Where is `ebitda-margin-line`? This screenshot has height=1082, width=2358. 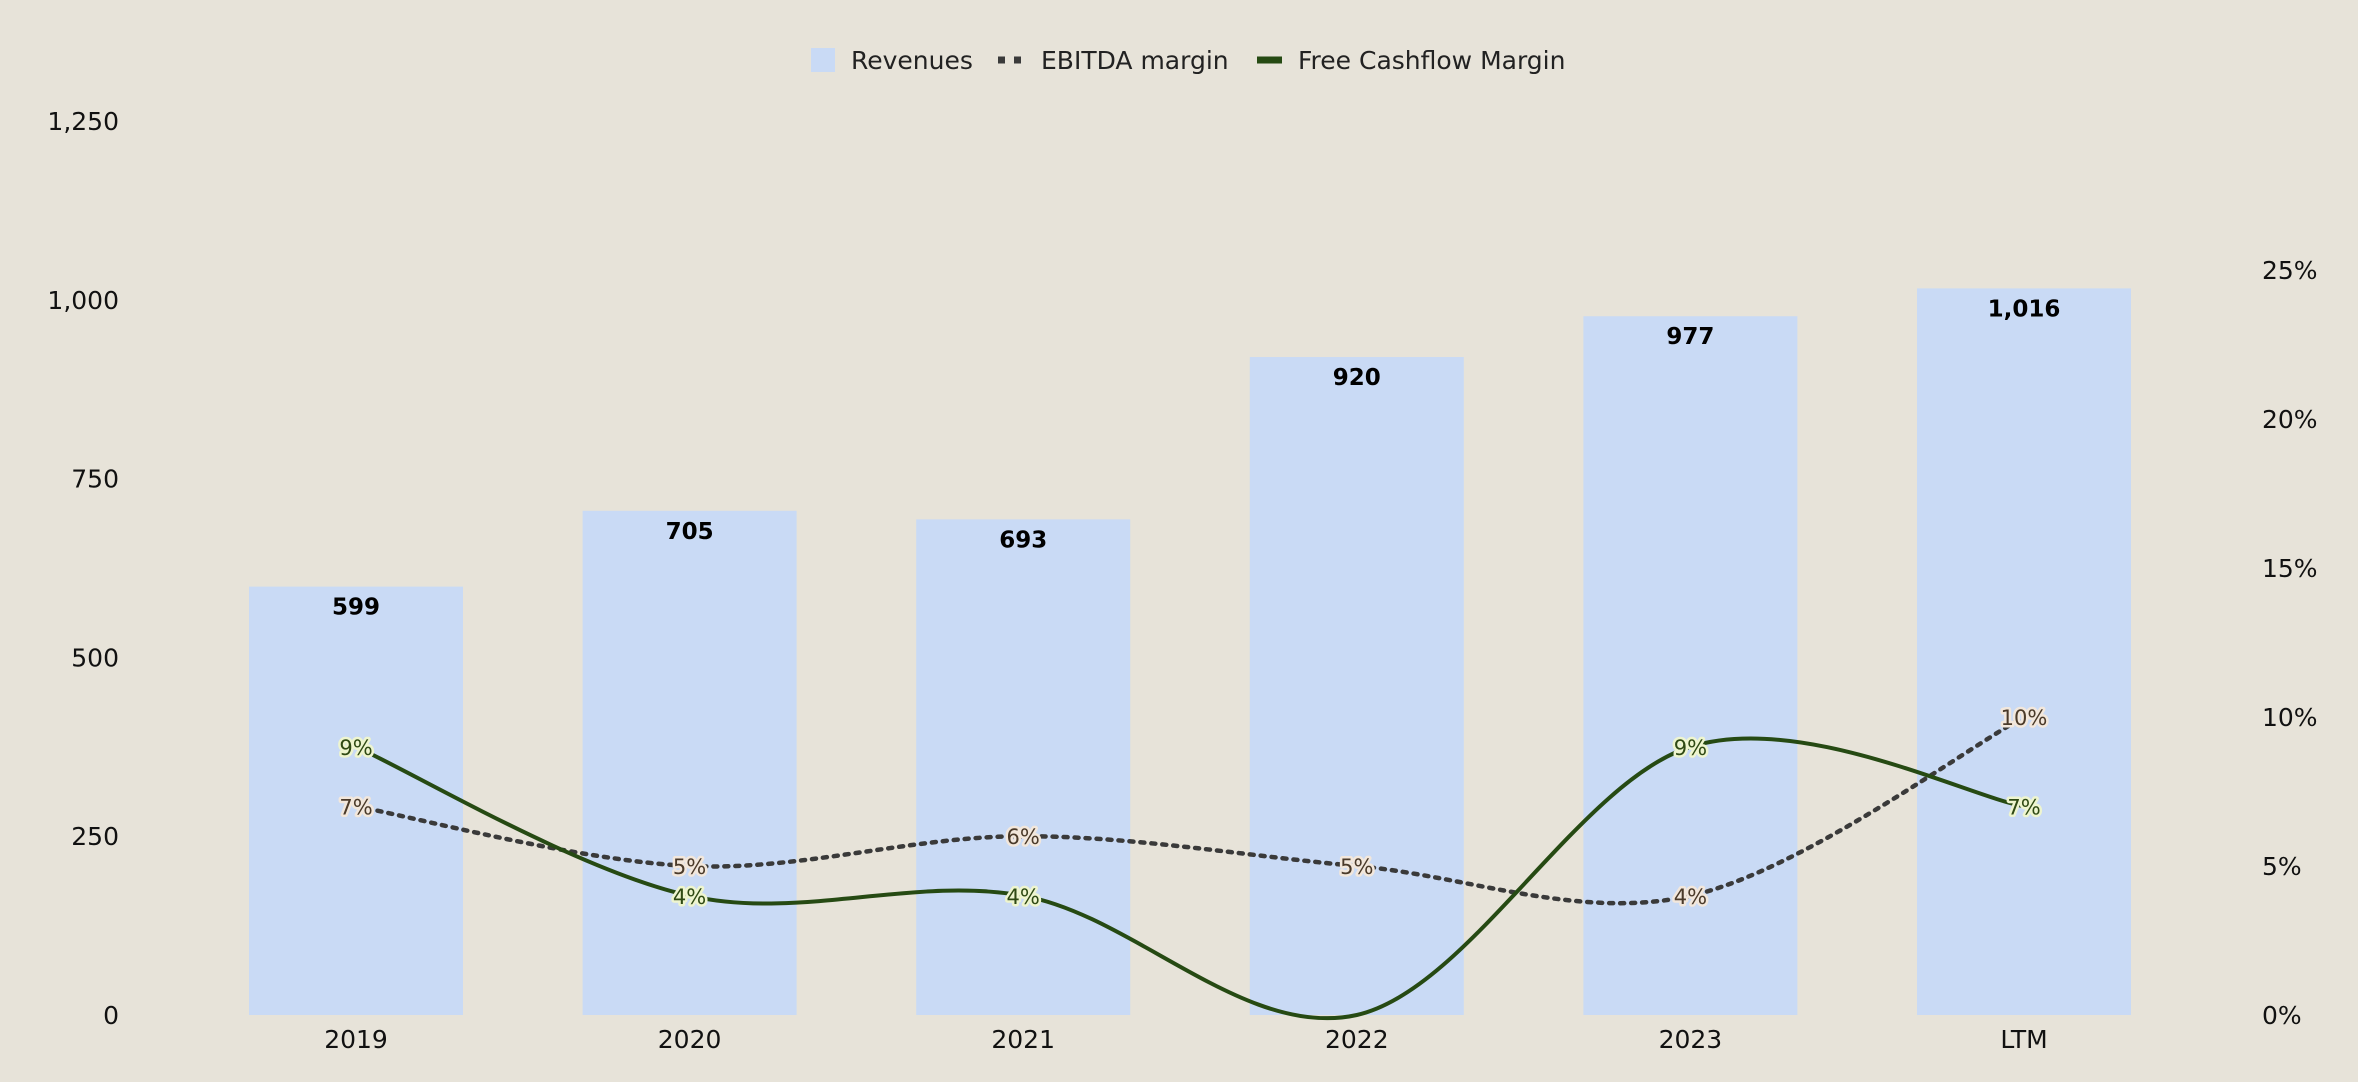 ebitda-margin-line is located at coordinates (1190, 810).